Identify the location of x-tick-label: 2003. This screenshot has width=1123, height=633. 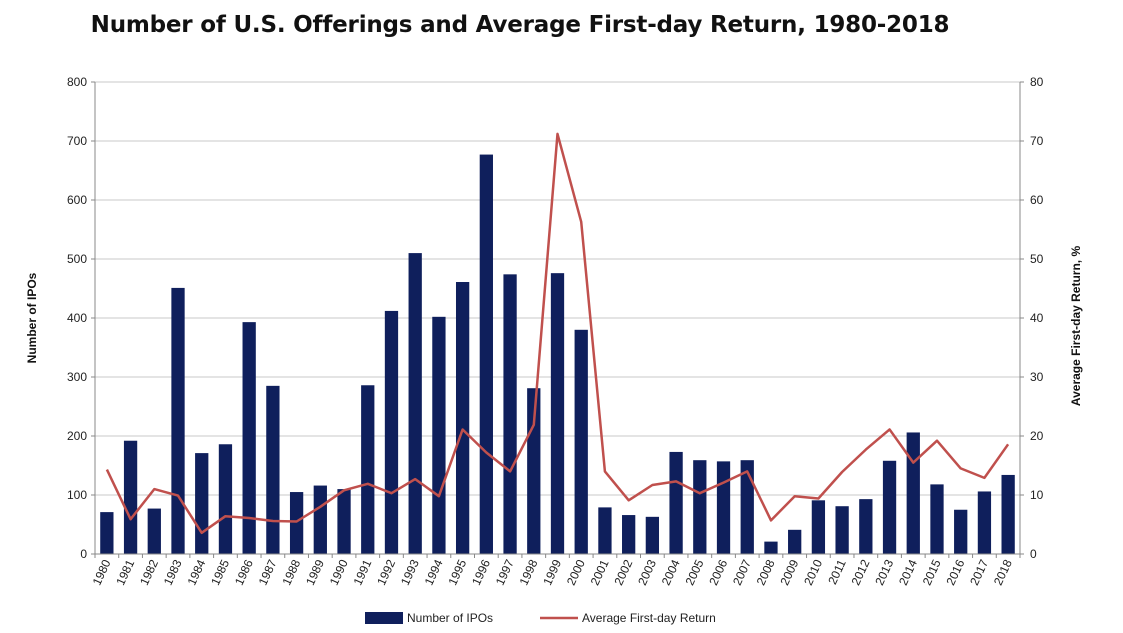
(647, 572).